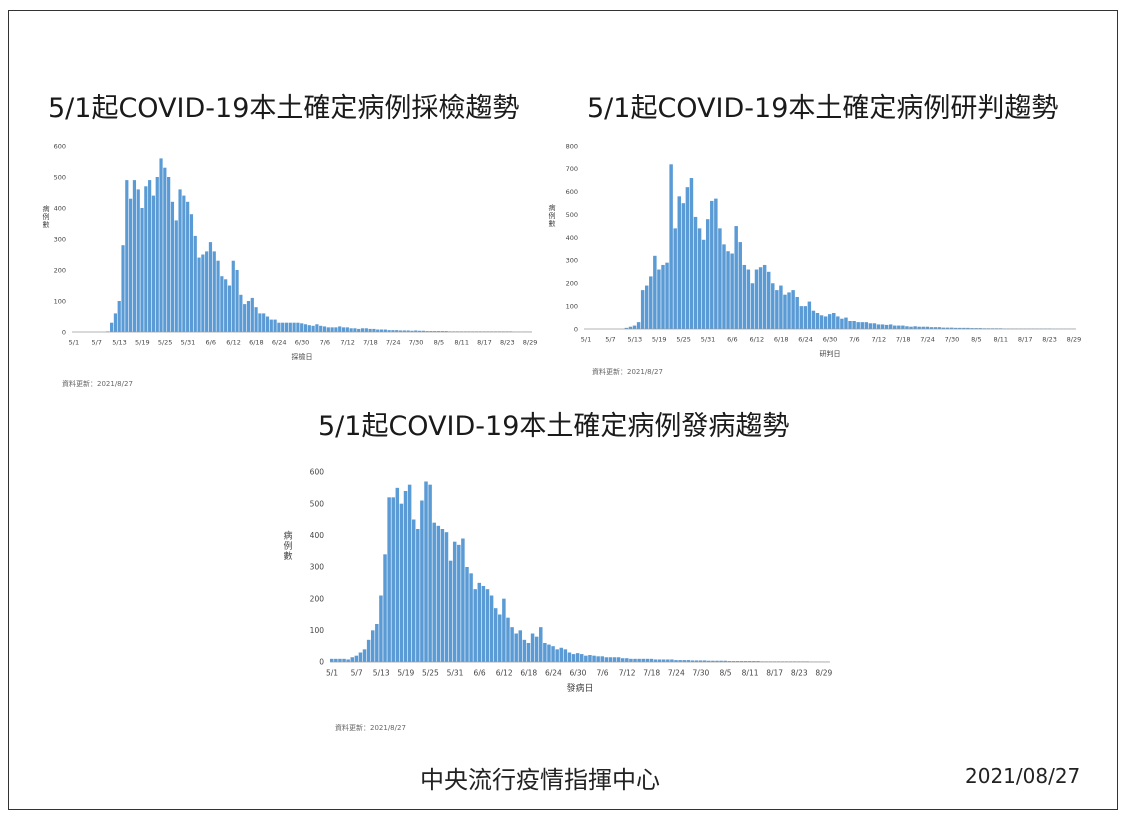 The height and width of the screenshot is (816, 1126). Describe the element at coordinates (317, 535) in the screenshot. I see `y-tick-label: 400` at that location.